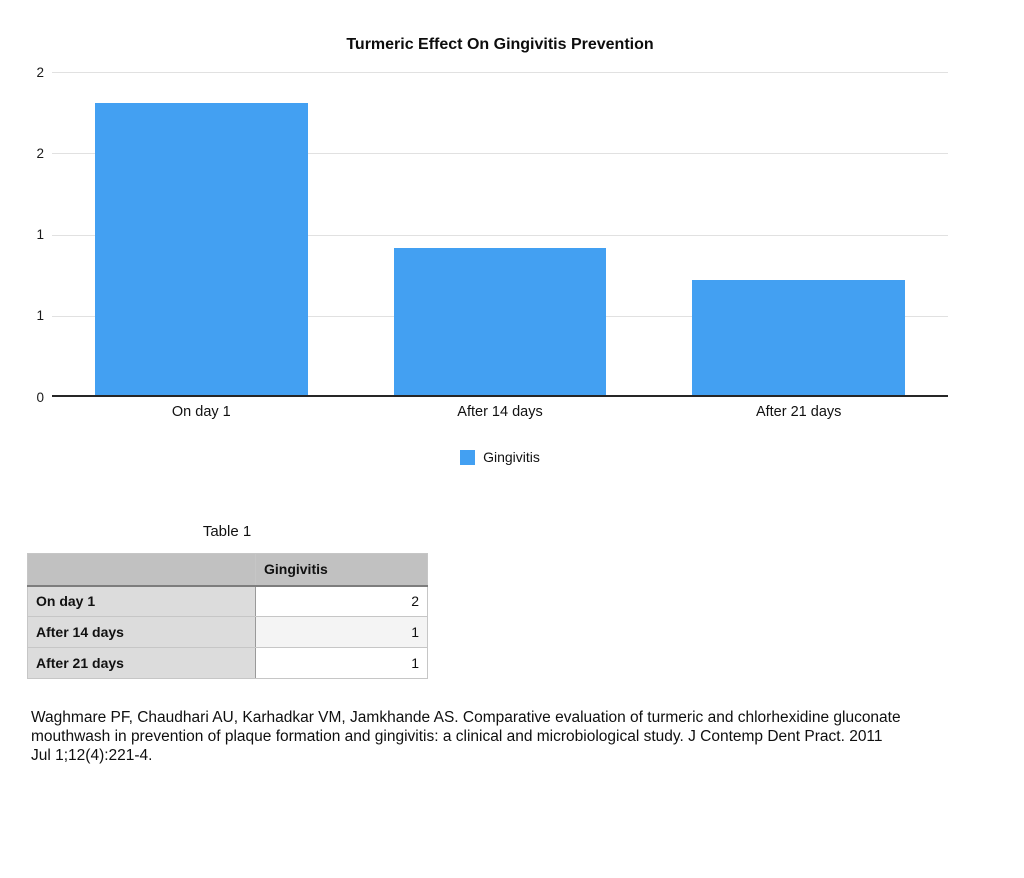 The width and height of the screenshot is (1024, 878). Describe the element at coordinates (500, 321) in the screenshot. I see `bar-after-14-days` at that location.